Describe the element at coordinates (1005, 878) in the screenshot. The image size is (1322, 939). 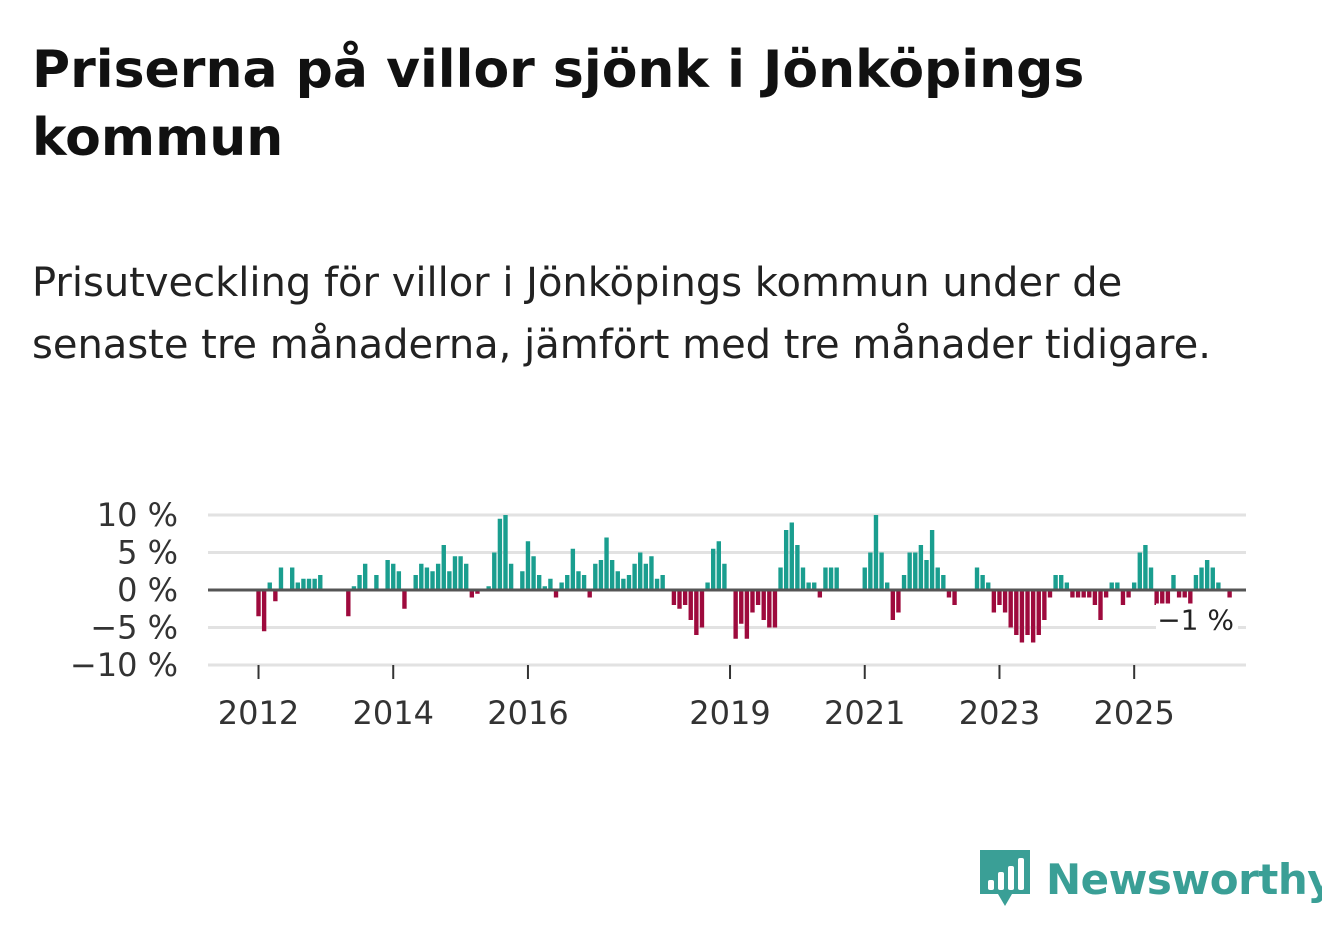
I see `chart-bars-icon` at that location.